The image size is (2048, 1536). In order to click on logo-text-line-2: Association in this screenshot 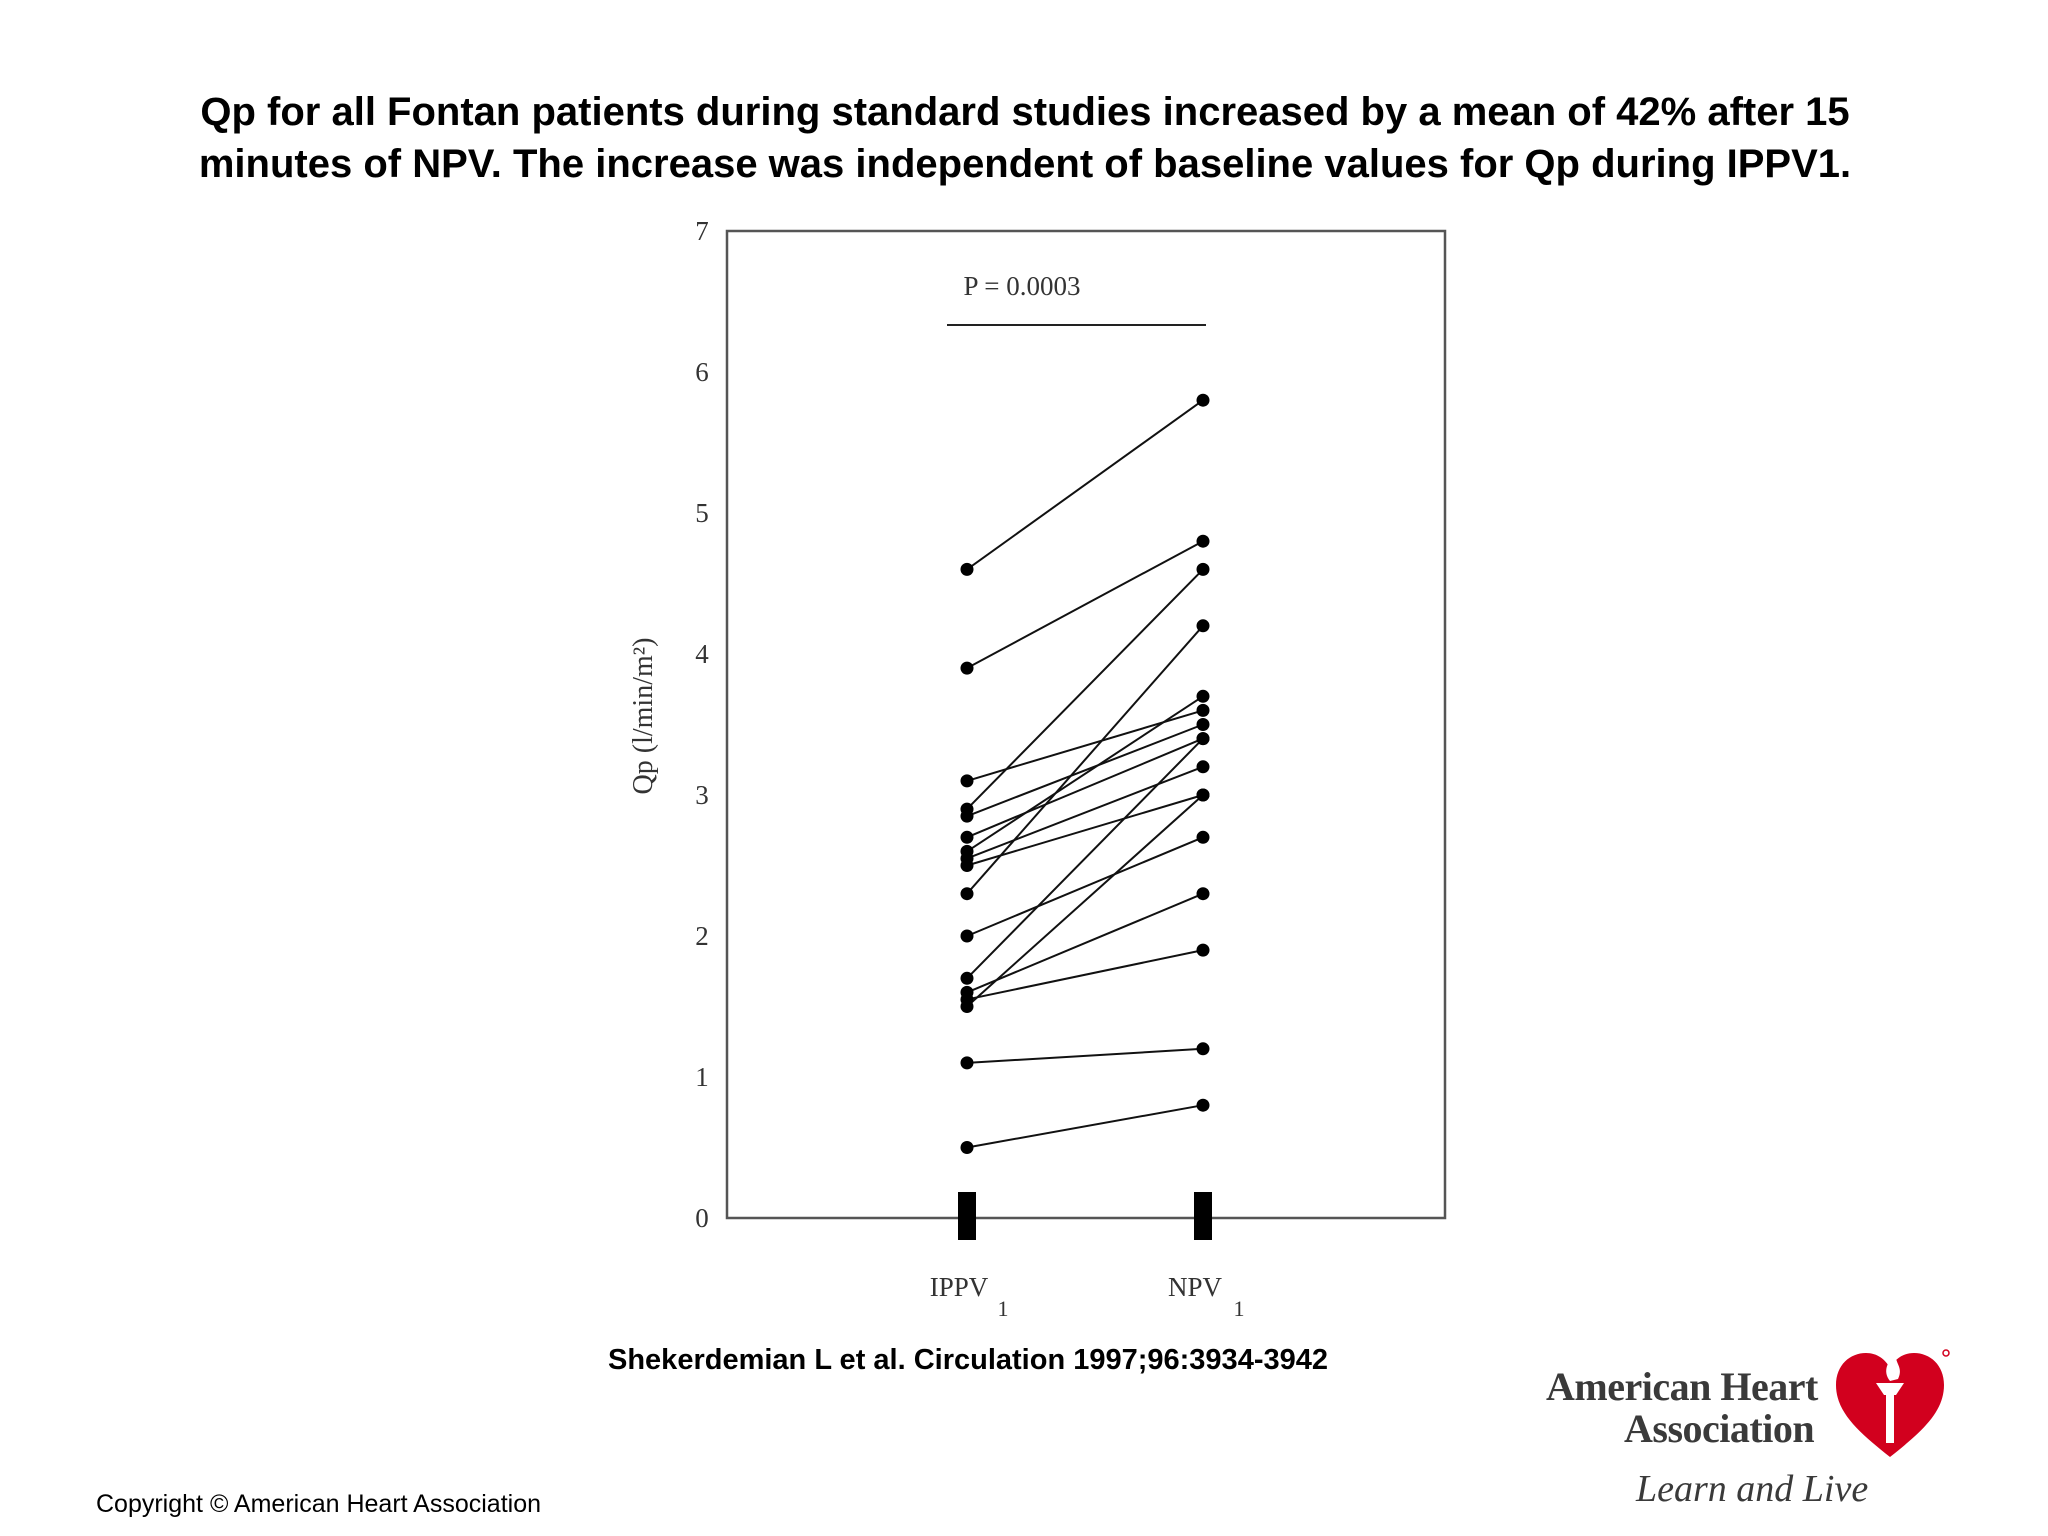, I will do `click(1719, 1428)`.